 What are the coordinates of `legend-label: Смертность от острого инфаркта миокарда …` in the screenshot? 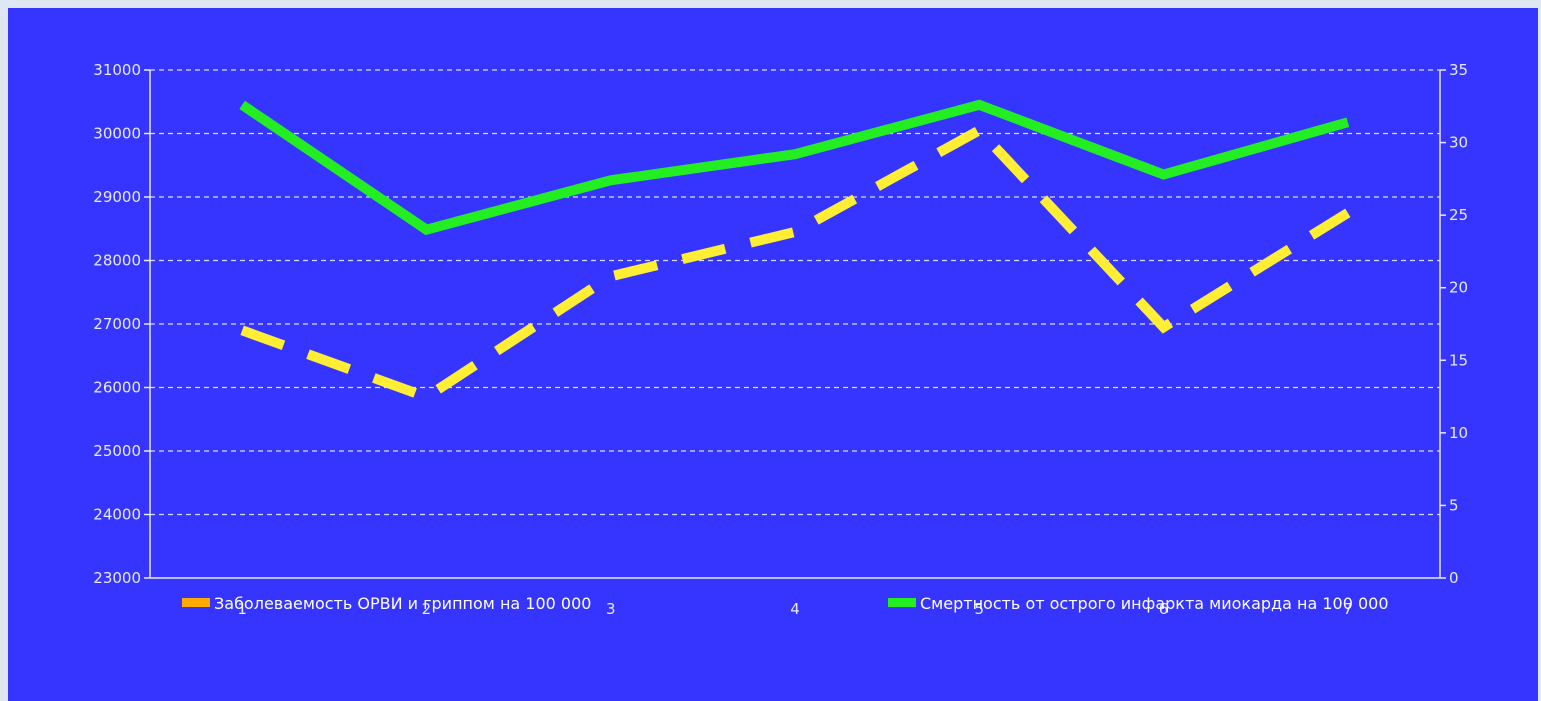 It's located at (1154, 603).